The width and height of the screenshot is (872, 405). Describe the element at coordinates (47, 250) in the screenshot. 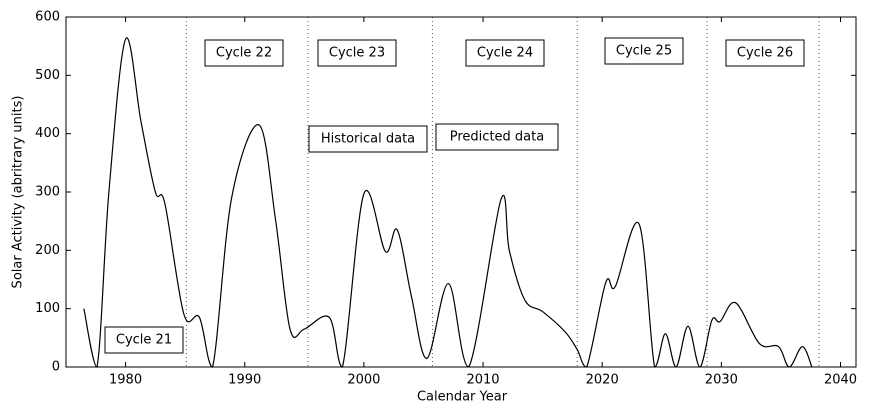

I see `y-tick-label: 200` at that location.